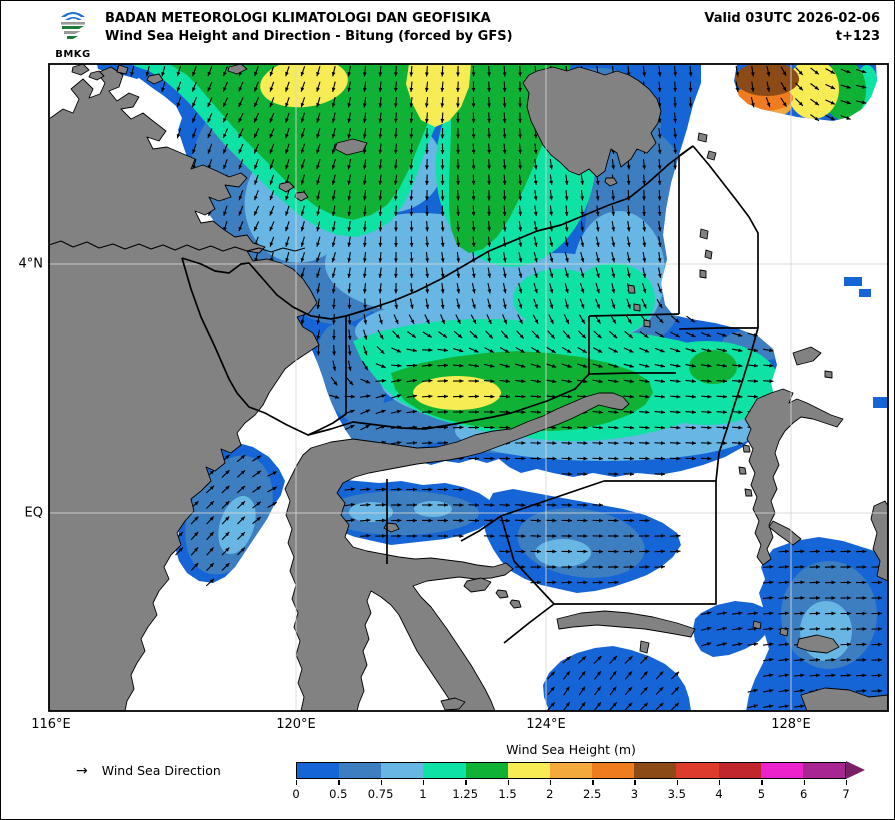  I want to click on lat-tick-label: EQ, so click(33, 513).